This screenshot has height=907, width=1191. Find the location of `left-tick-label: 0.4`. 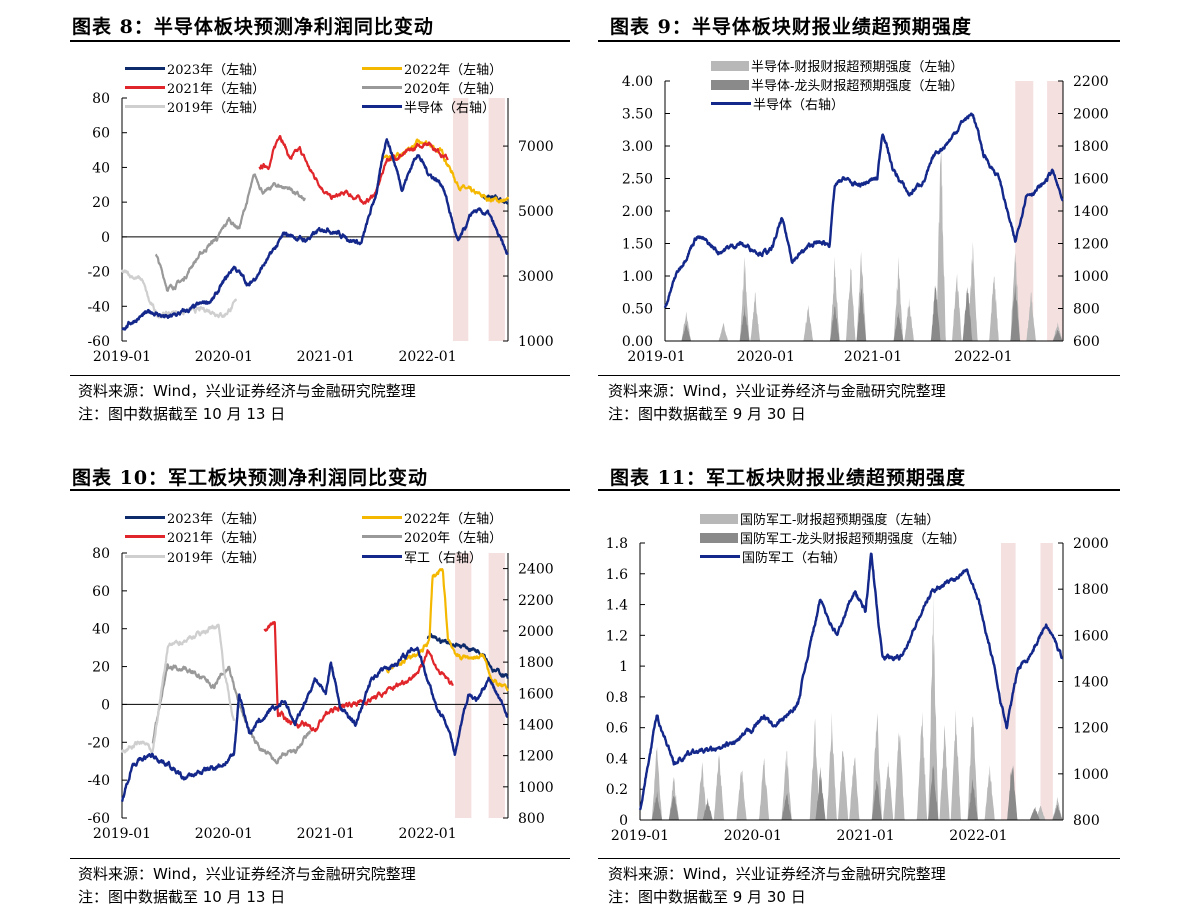

left-tick-label: 0.4 is located at coordinates (617, 759).